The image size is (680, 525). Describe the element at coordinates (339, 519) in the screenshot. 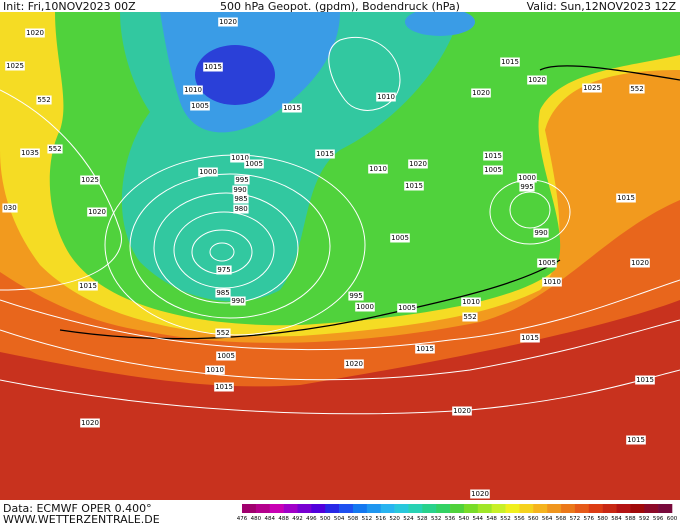

I see `legend-level: 504` at that location.